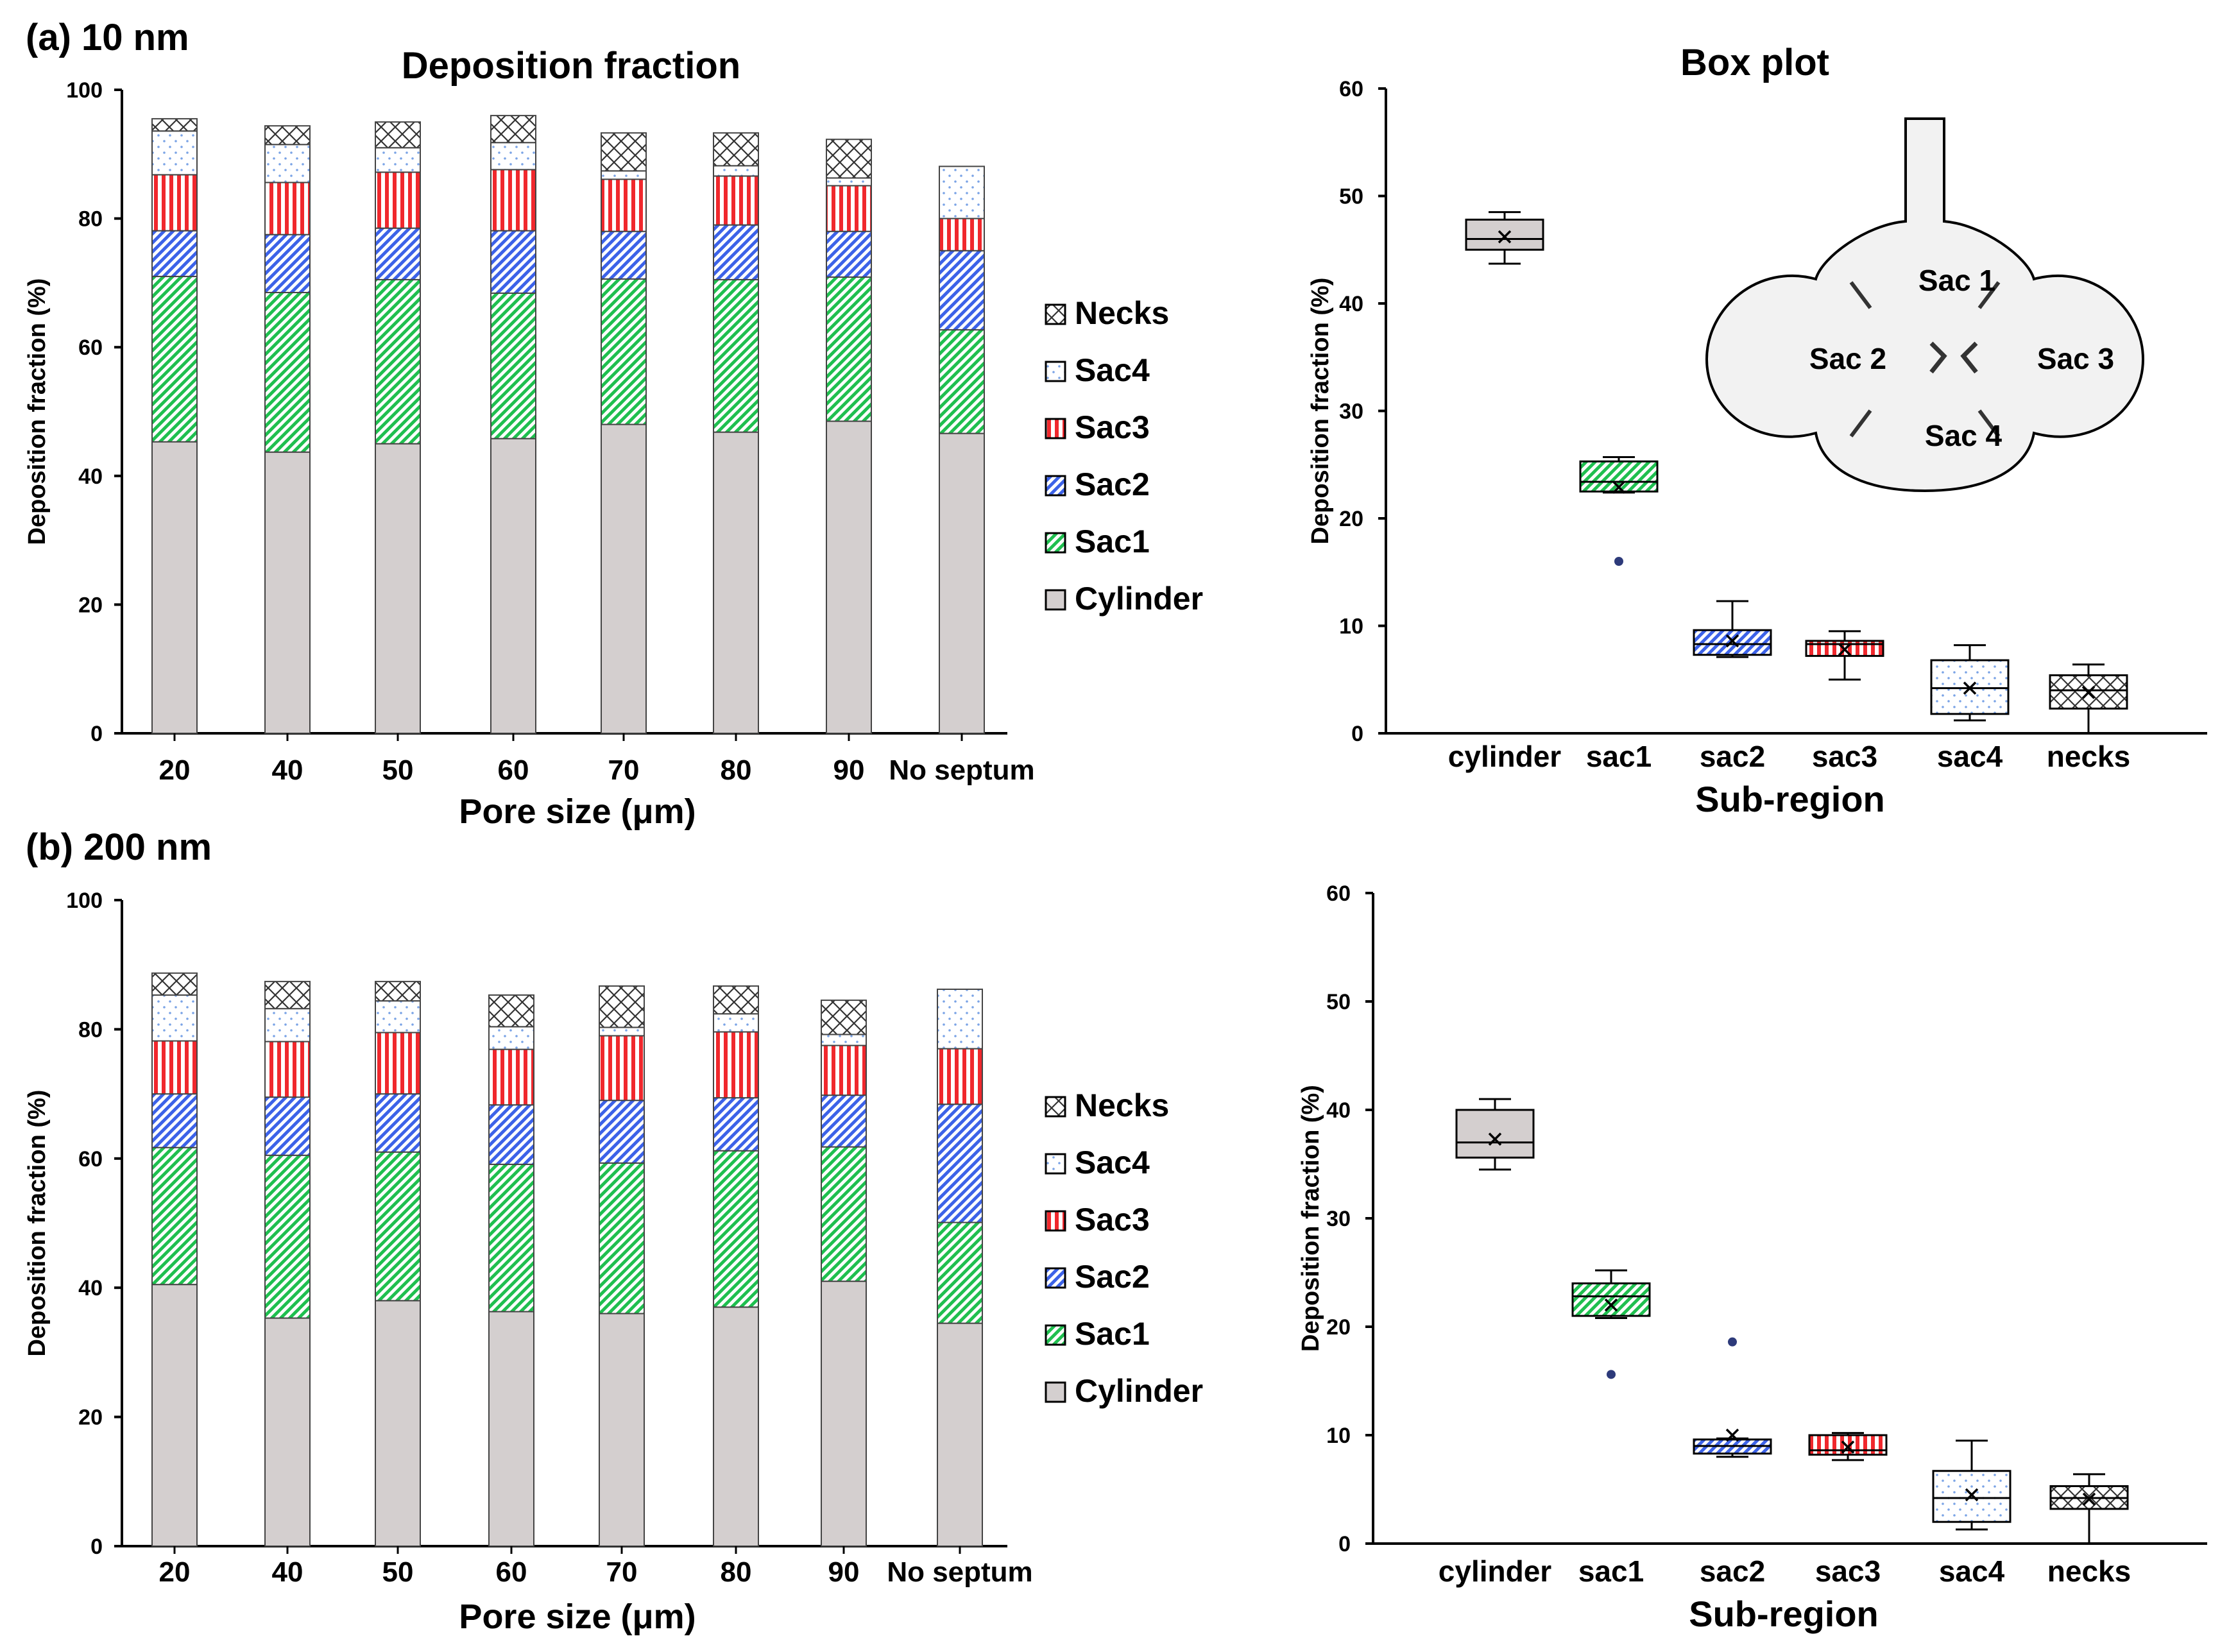  Describe the element at coordinates (1732, 756) in the screenshot. I see `x-tick-label: sac2` at that location.